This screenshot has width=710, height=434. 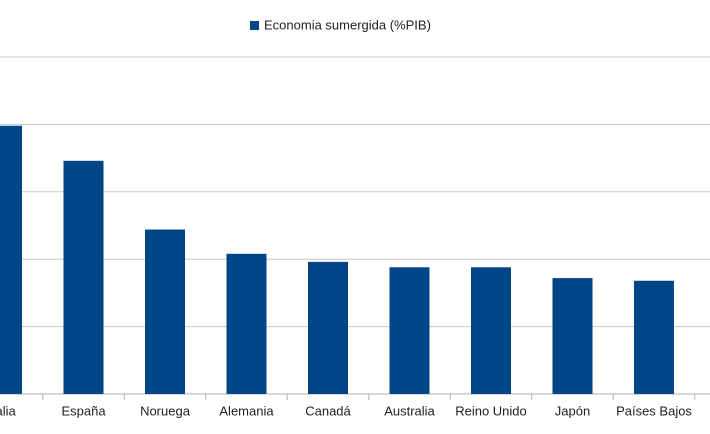 I want to click on x-tick-label: Reino Unido, so click(x=491, y=410).